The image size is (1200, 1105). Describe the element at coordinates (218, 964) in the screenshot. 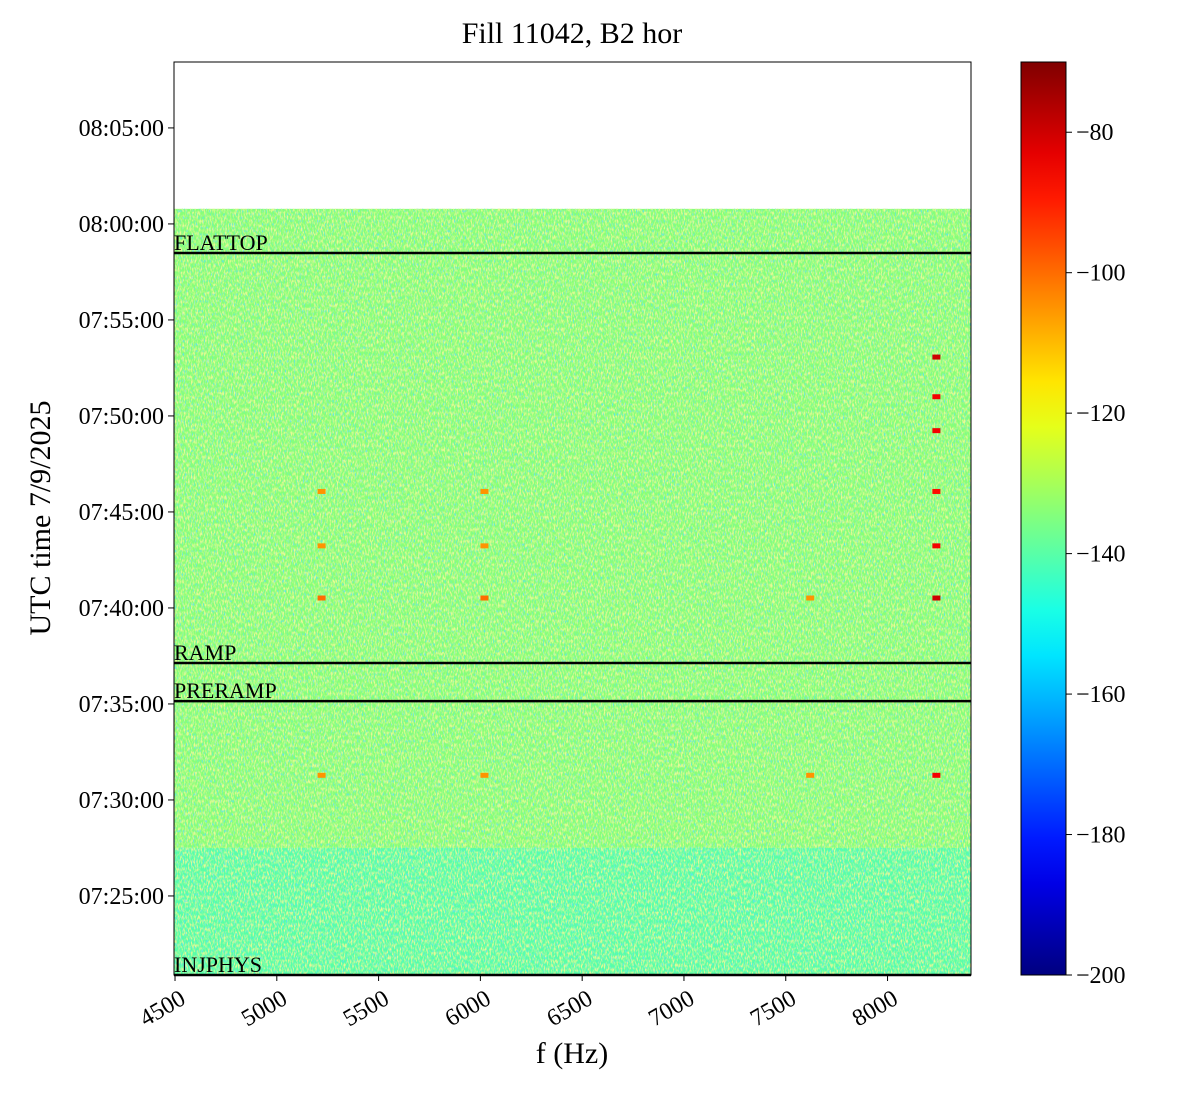

I see `event-label: INJPHYS` at that location.